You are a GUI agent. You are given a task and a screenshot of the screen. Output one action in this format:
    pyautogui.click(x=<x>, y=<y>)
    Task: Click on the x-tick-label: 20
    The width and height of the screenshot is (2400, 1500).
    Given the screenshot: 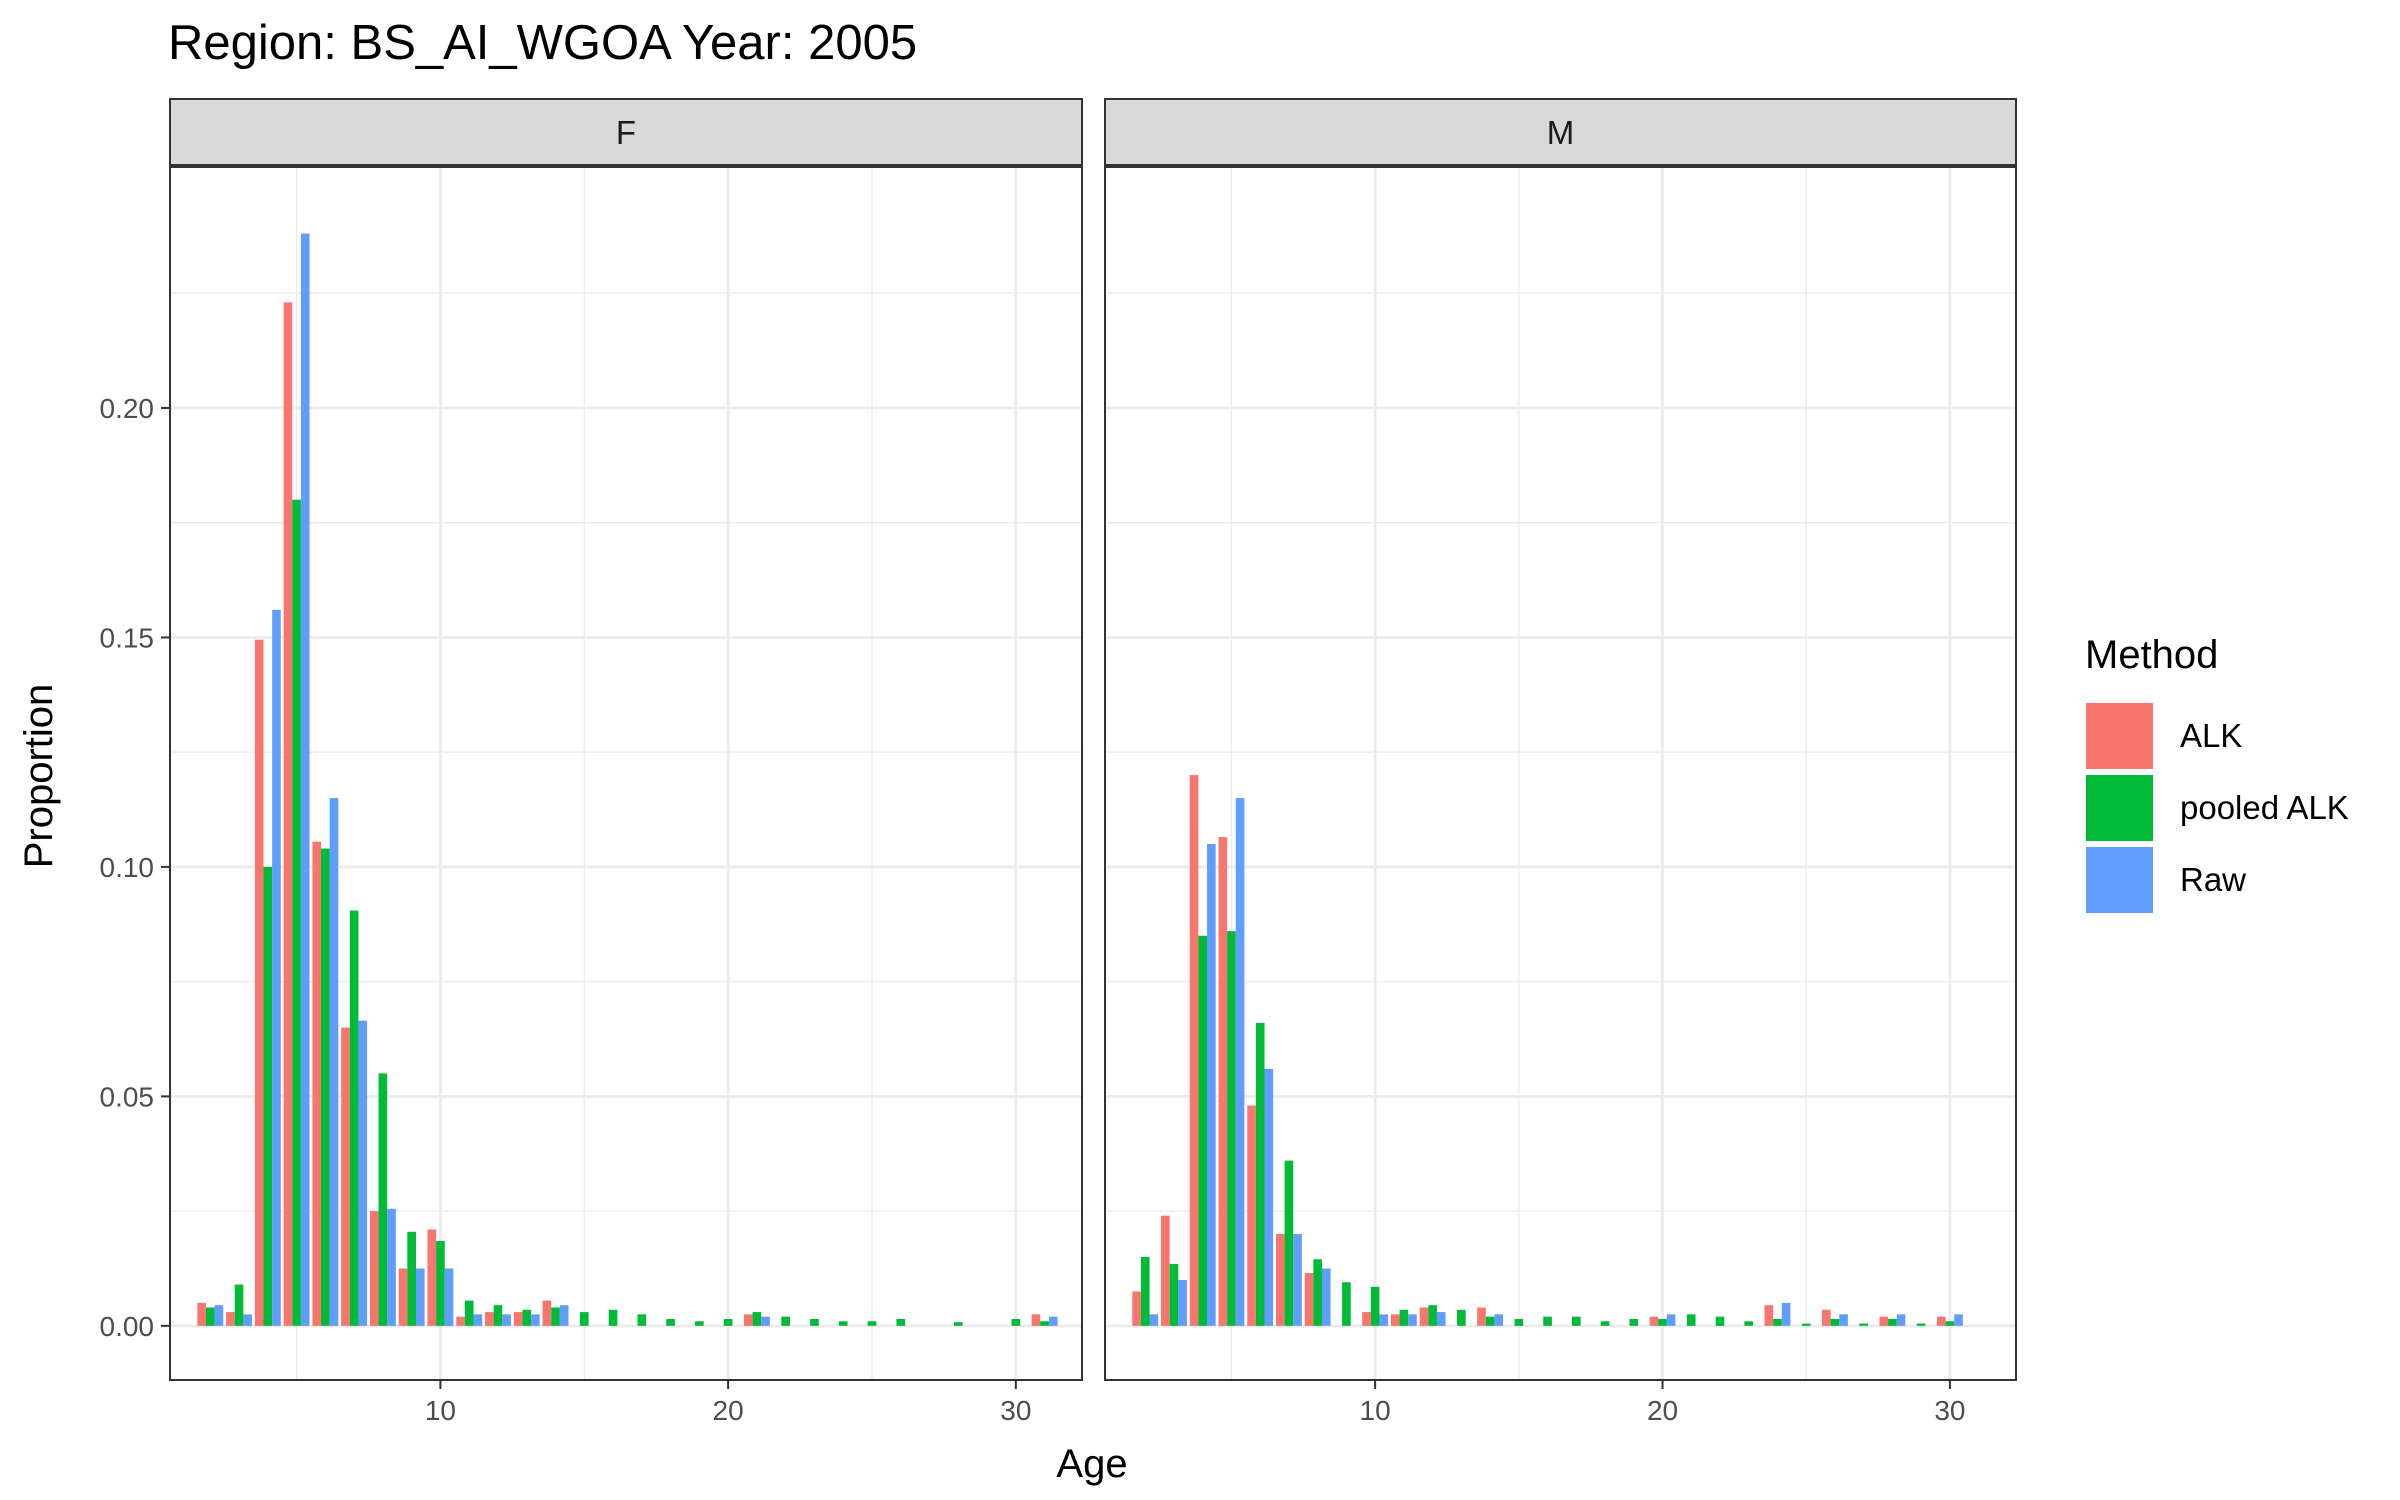 What is the action you would take?
    pyautogui.click(x=728, y=1410)
    